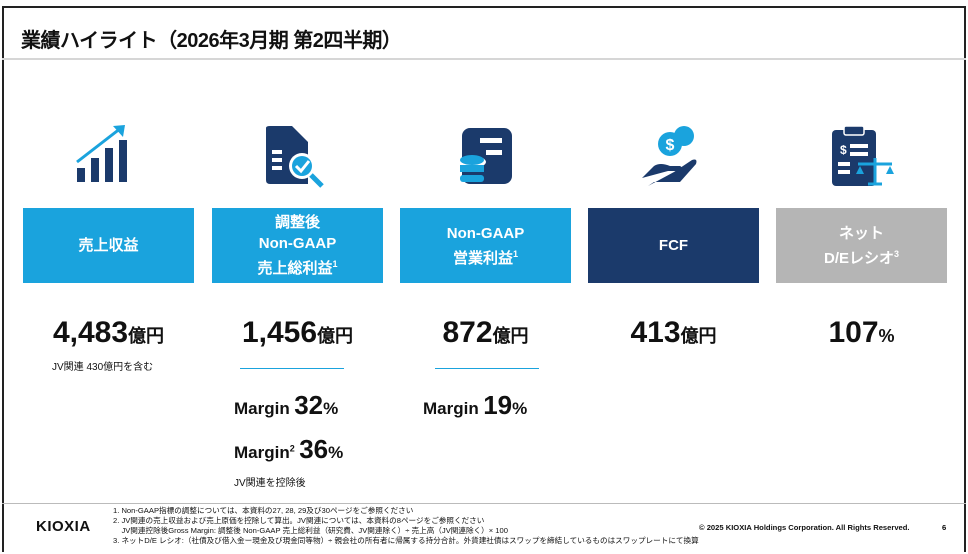  Describe the element at coordinates (297, 222) in the screenshot. I see `card-label: 調整後` at that location.